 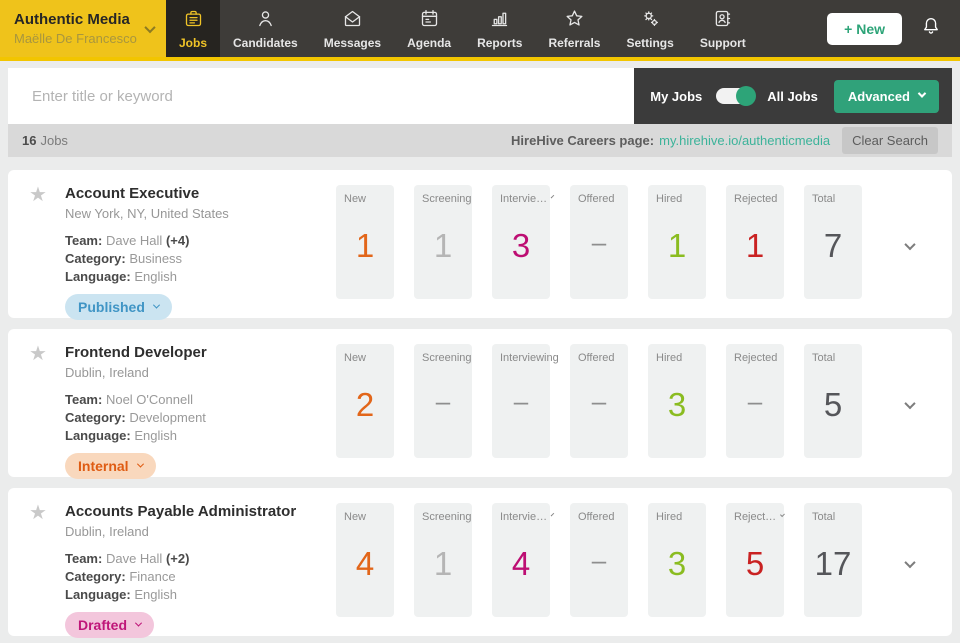 I want to click on status-badge: Drafted, so click(x=110, y=625).